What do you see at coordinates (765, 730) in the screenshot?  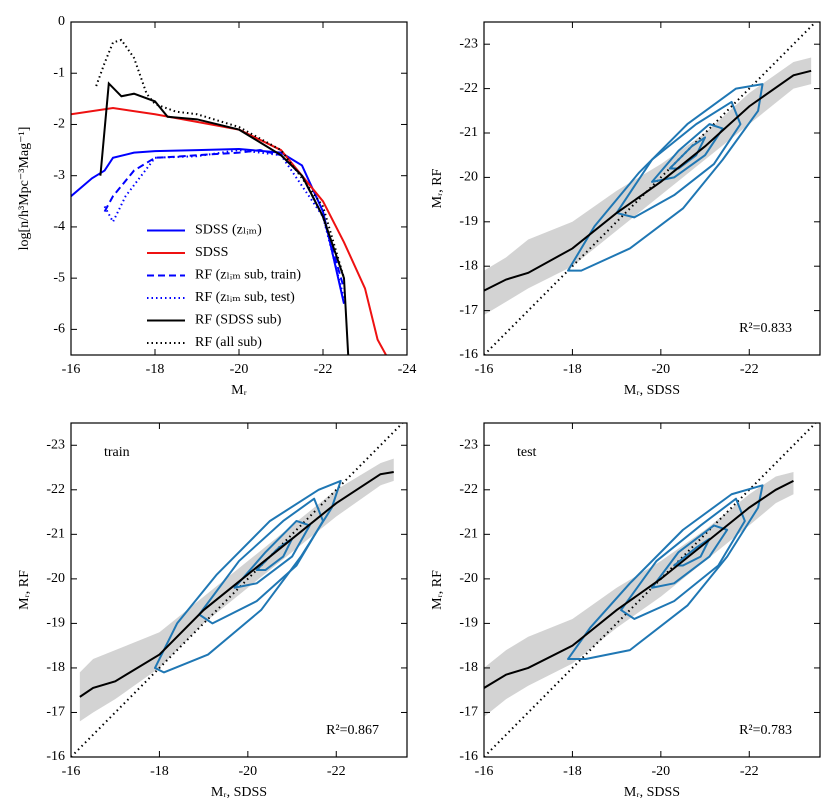 I see `r2-annotation: R²=0.783` at bounding box center [765, 730].